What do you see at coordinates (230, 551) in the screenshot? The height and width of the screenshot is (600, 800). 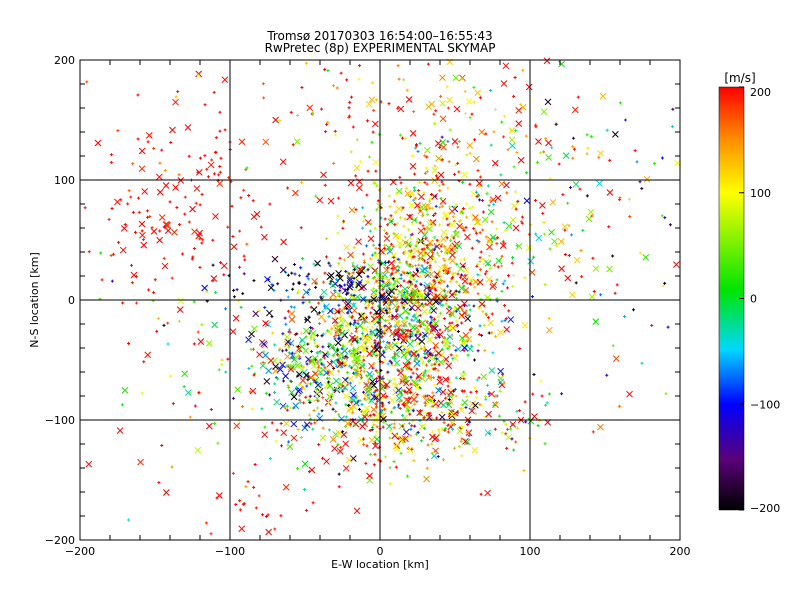 I see `x-tick-label: −100` at bounding box center [230, 551].